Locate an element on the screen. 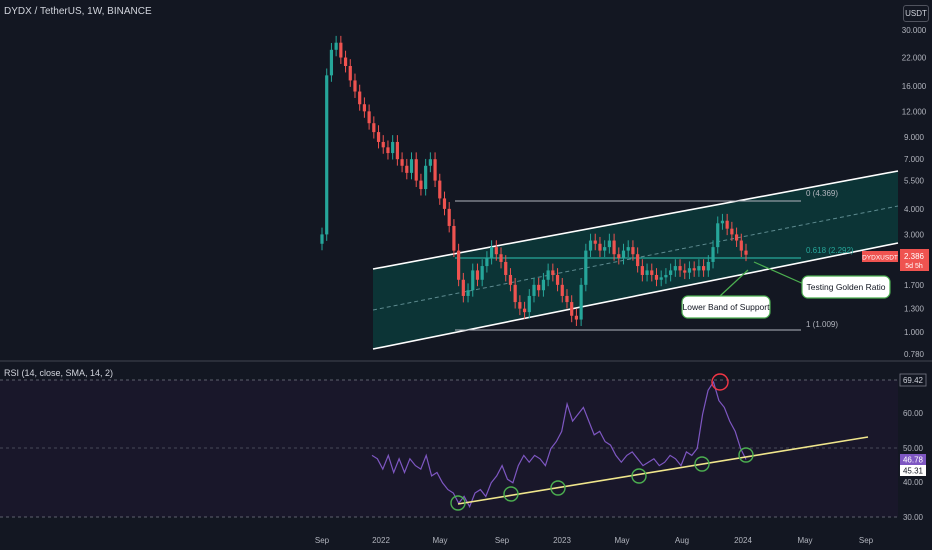  rsi-line is located at coordinates (559, 444).